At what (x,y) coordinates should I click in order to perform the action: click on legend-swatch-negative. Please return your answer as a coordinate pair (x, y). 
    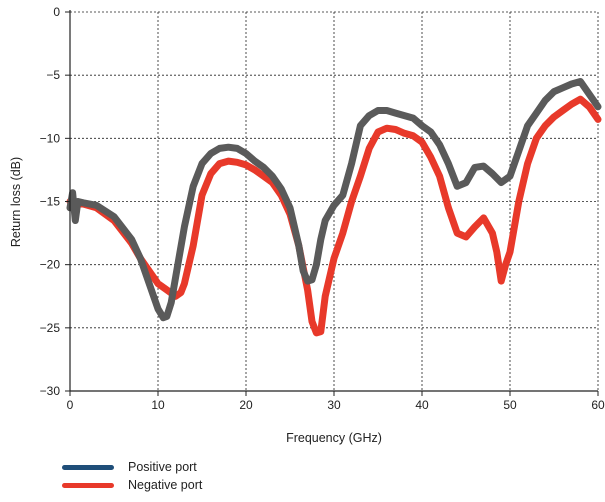
    Looking at the image, I should click on (88, 485).